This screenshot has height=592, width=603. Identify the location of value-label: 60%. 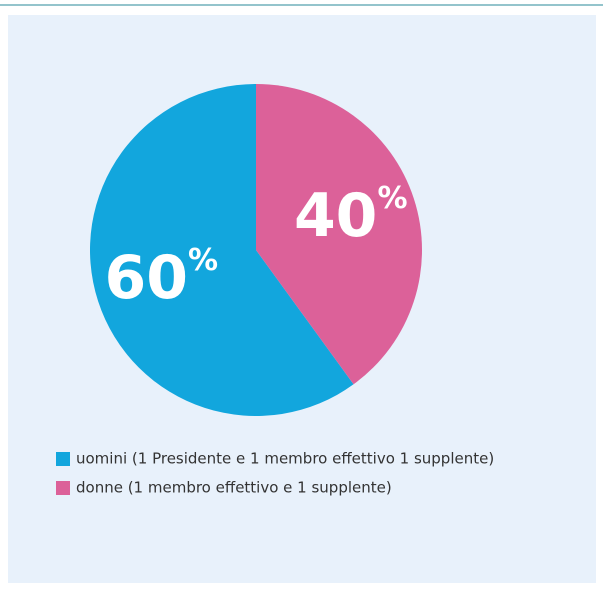
(161, 277).